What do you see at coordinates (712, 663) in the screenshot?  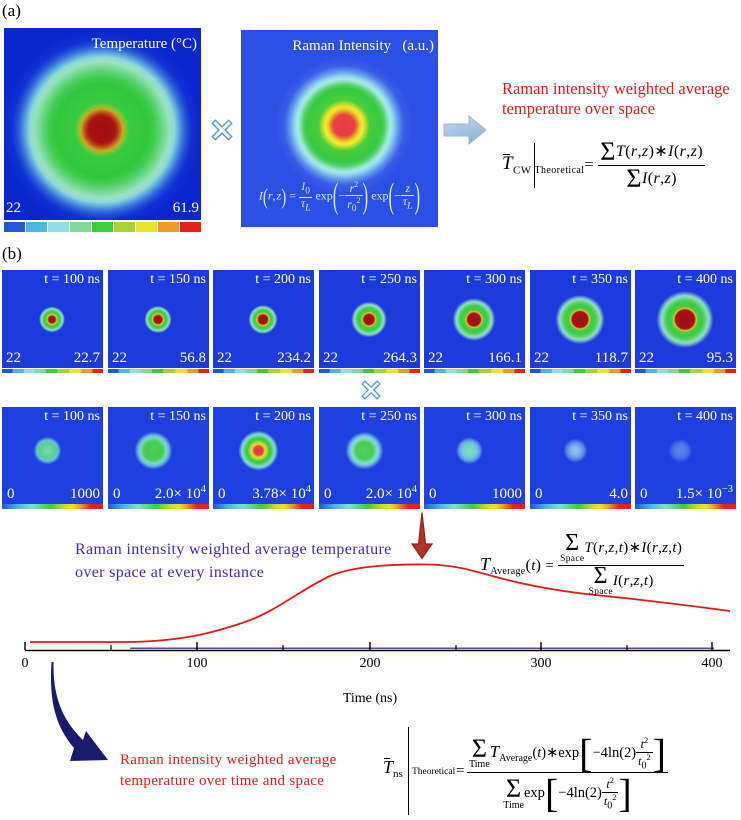 I see `svg-text: 400` at bounding box center [712, 663].